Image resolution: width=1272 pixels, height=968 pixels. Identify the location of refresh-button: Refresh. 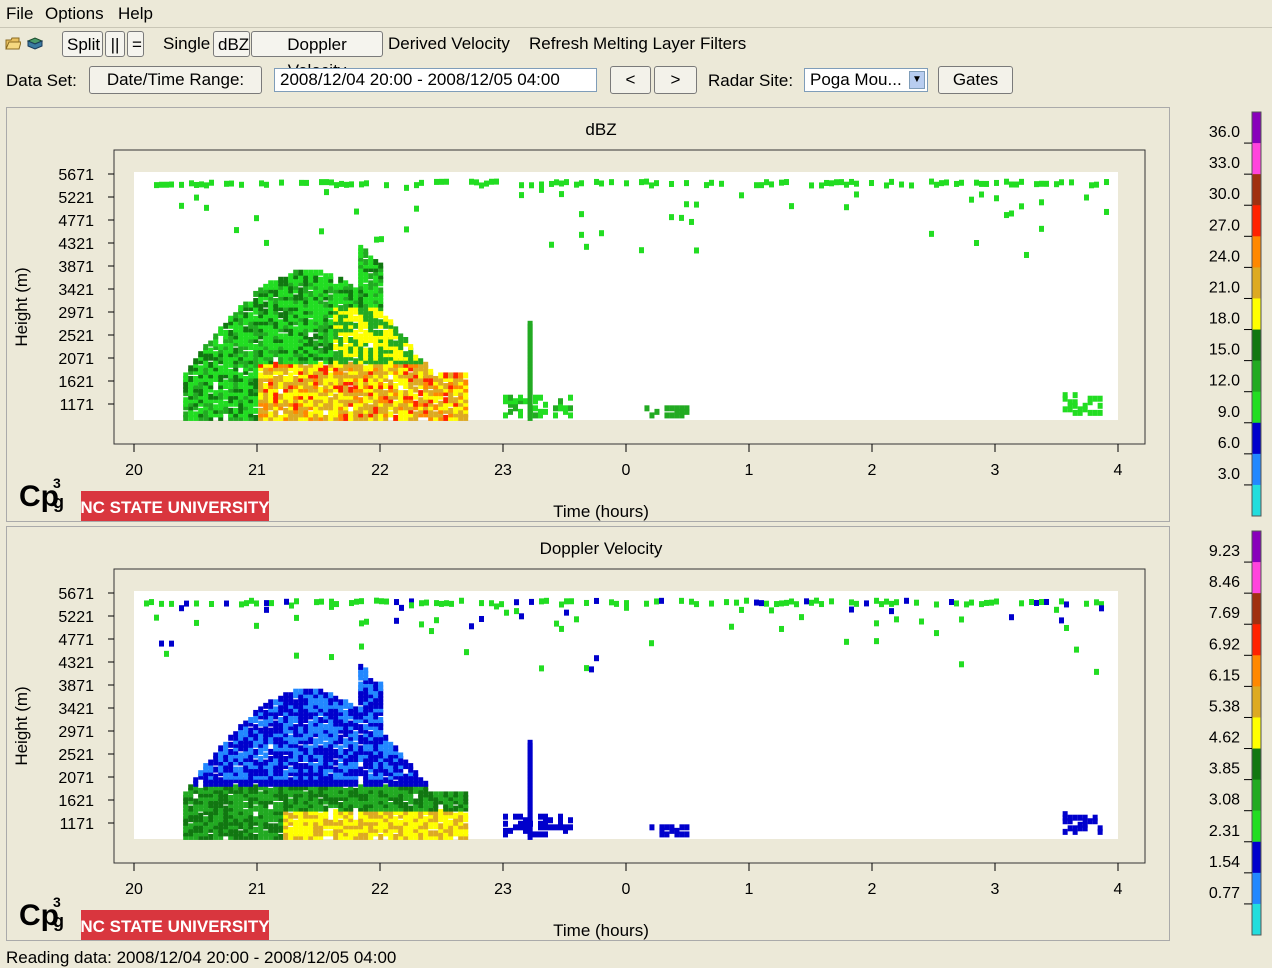
(559, 43).